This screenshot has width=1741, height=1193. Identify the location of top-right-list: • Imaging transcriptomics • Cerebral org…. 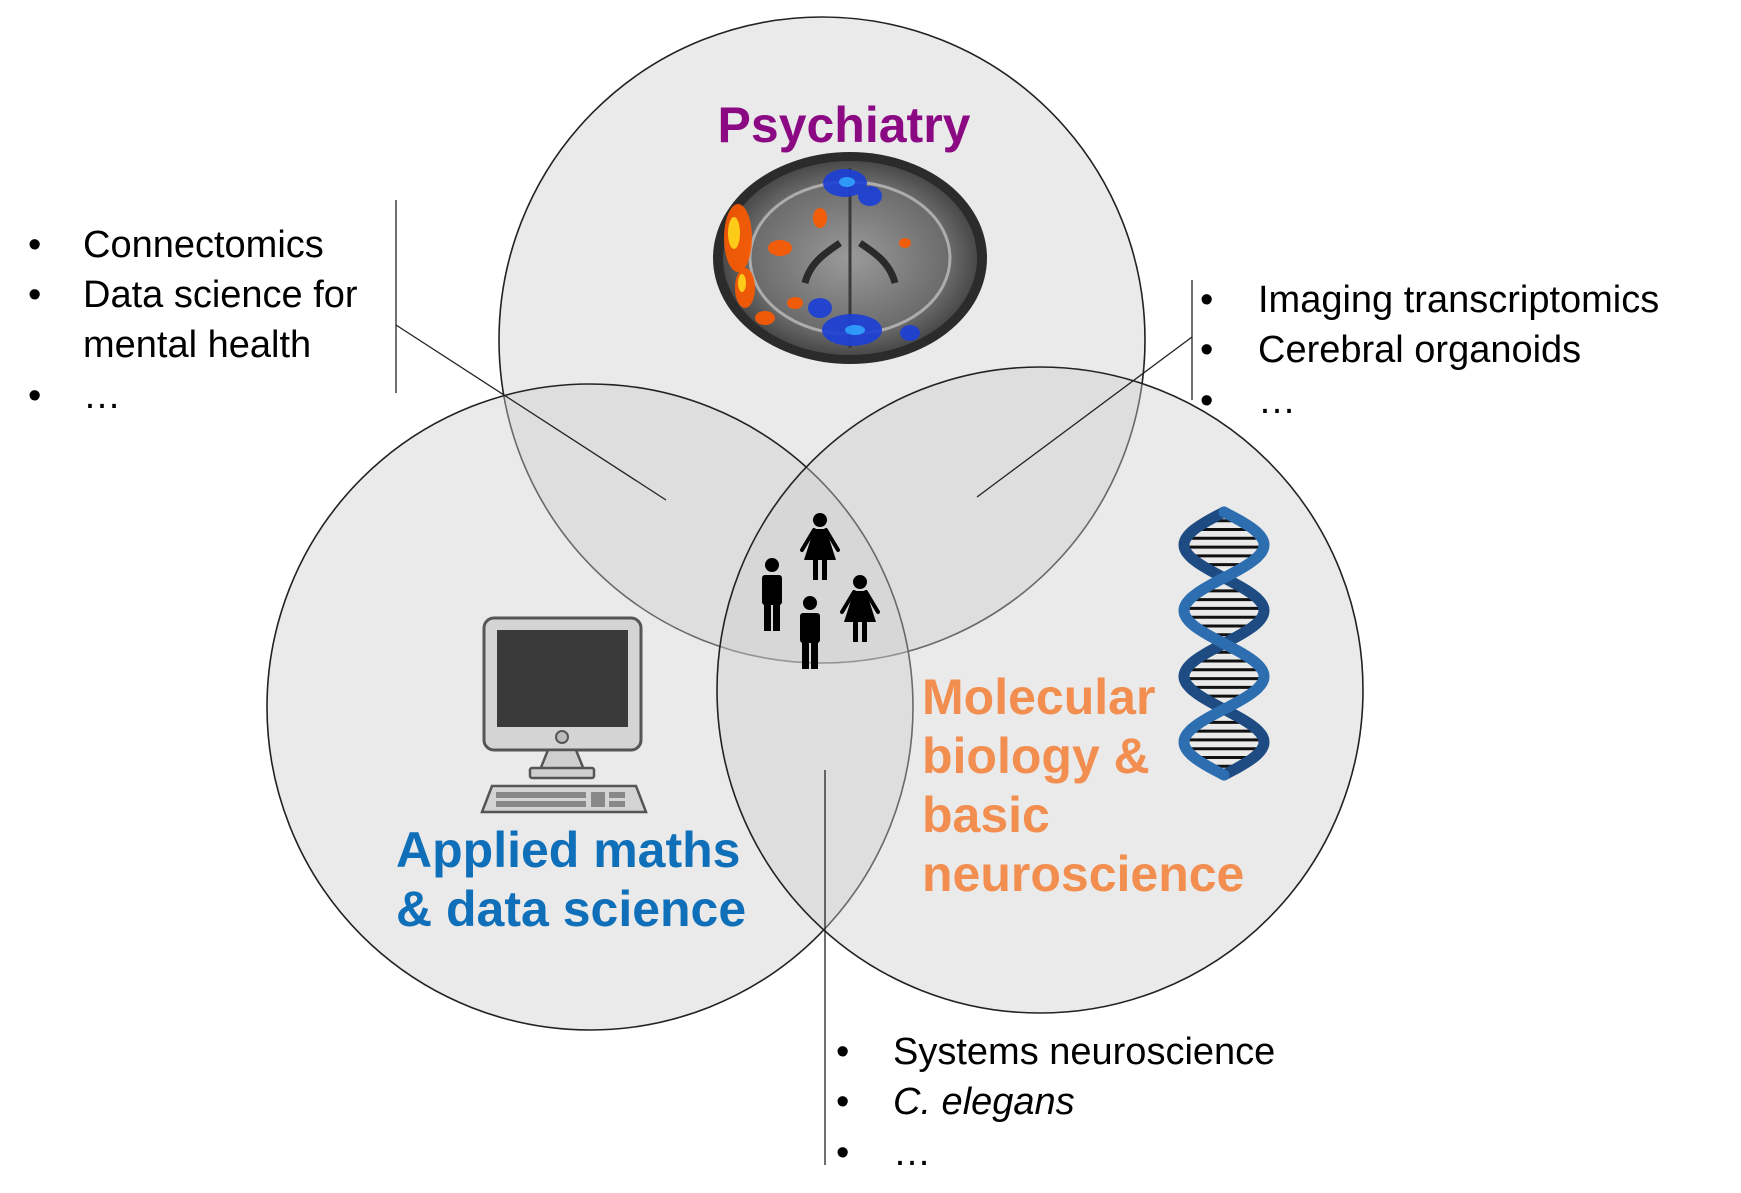
(1429, 350).